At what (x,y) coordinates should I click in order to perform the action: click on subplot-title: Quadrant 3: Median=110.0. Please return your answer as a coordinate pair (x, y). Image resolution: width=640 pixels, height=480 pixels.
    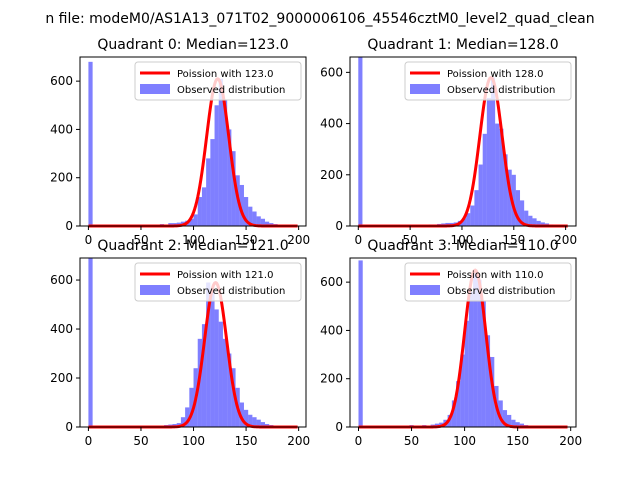
    Looking at the image, I should click on (462, 246).